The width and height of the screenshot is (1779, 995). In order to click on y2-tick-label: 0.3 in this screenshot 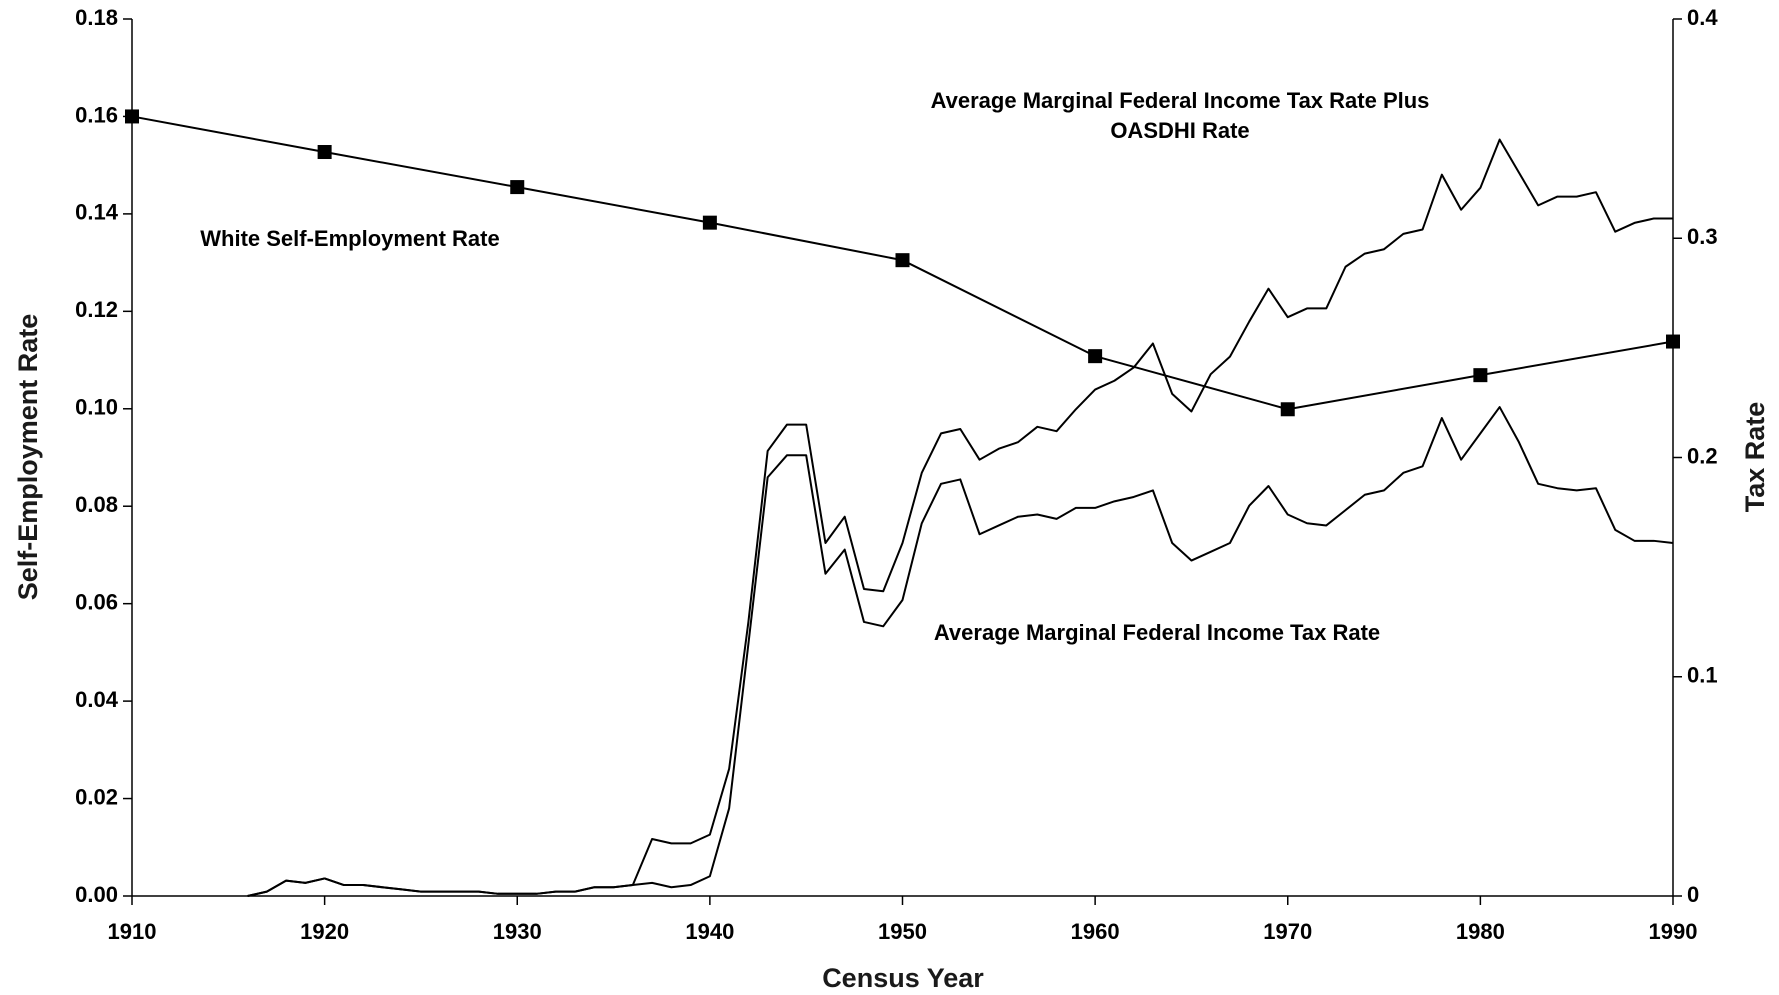, I will do `click(1702, 236)`.